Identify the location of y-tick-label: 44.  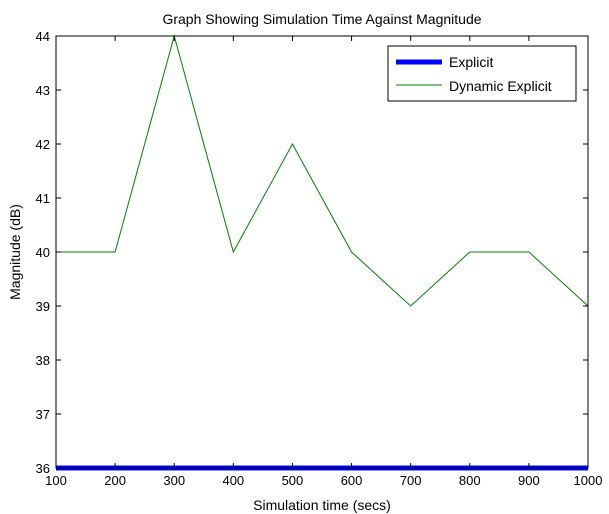
(43, 36).